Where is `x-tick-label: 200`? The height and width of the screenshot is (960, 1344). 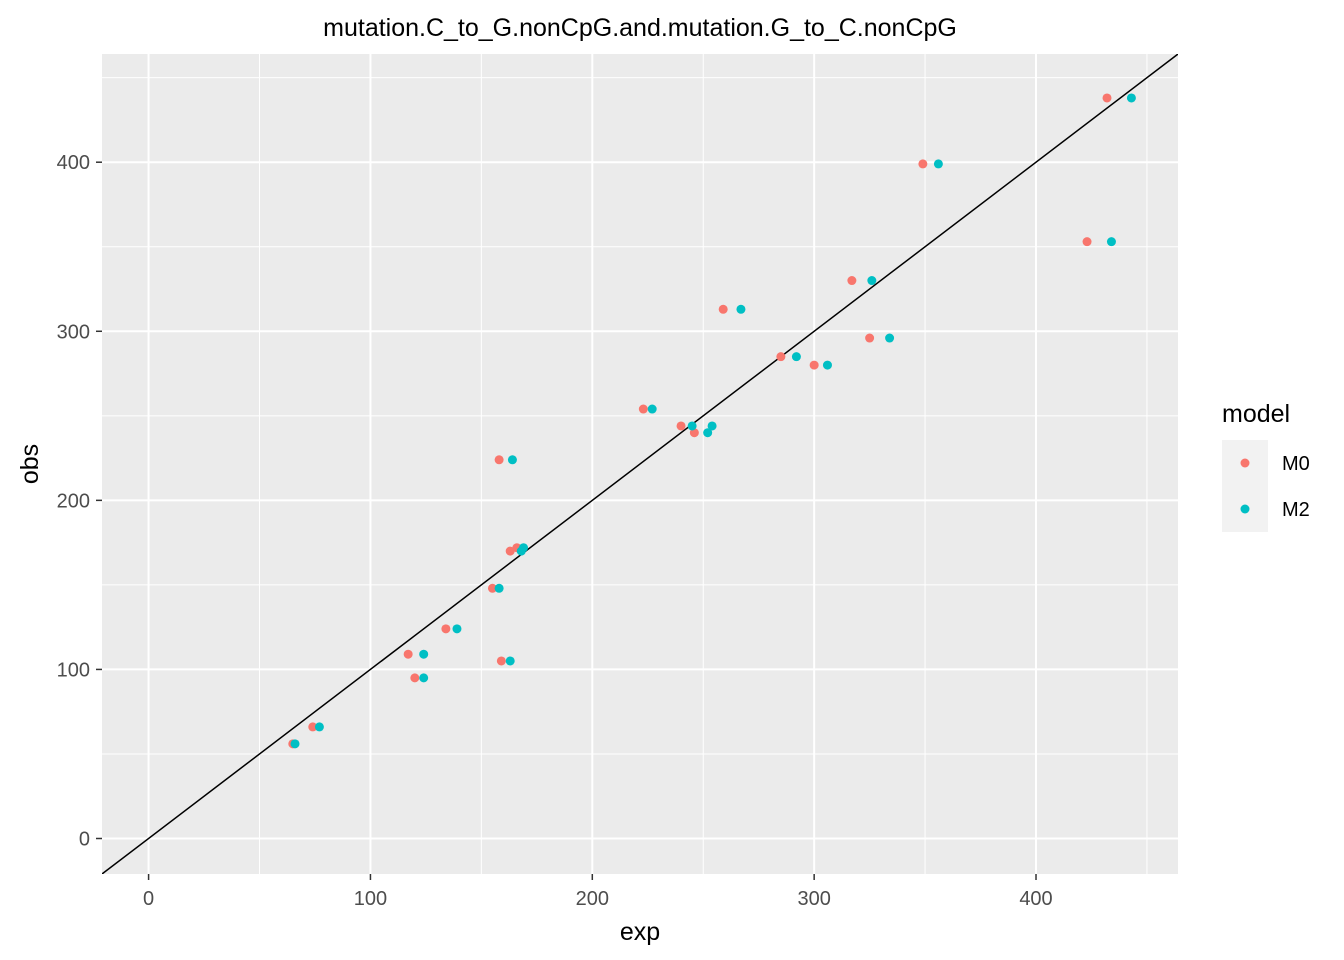
x-tick-label: 200 is located at coordinates (592, 899).